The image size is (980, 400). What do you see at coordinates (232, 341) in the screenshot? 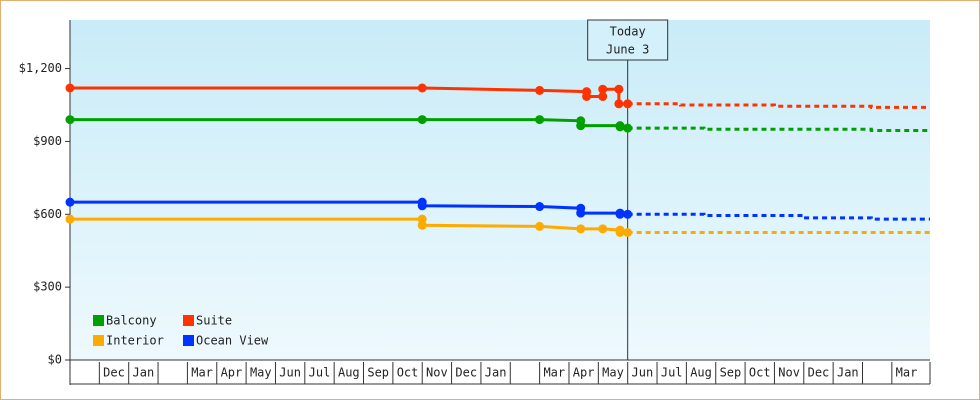
I see `legend-label: Ocean View` at bounding box center [232, 341].